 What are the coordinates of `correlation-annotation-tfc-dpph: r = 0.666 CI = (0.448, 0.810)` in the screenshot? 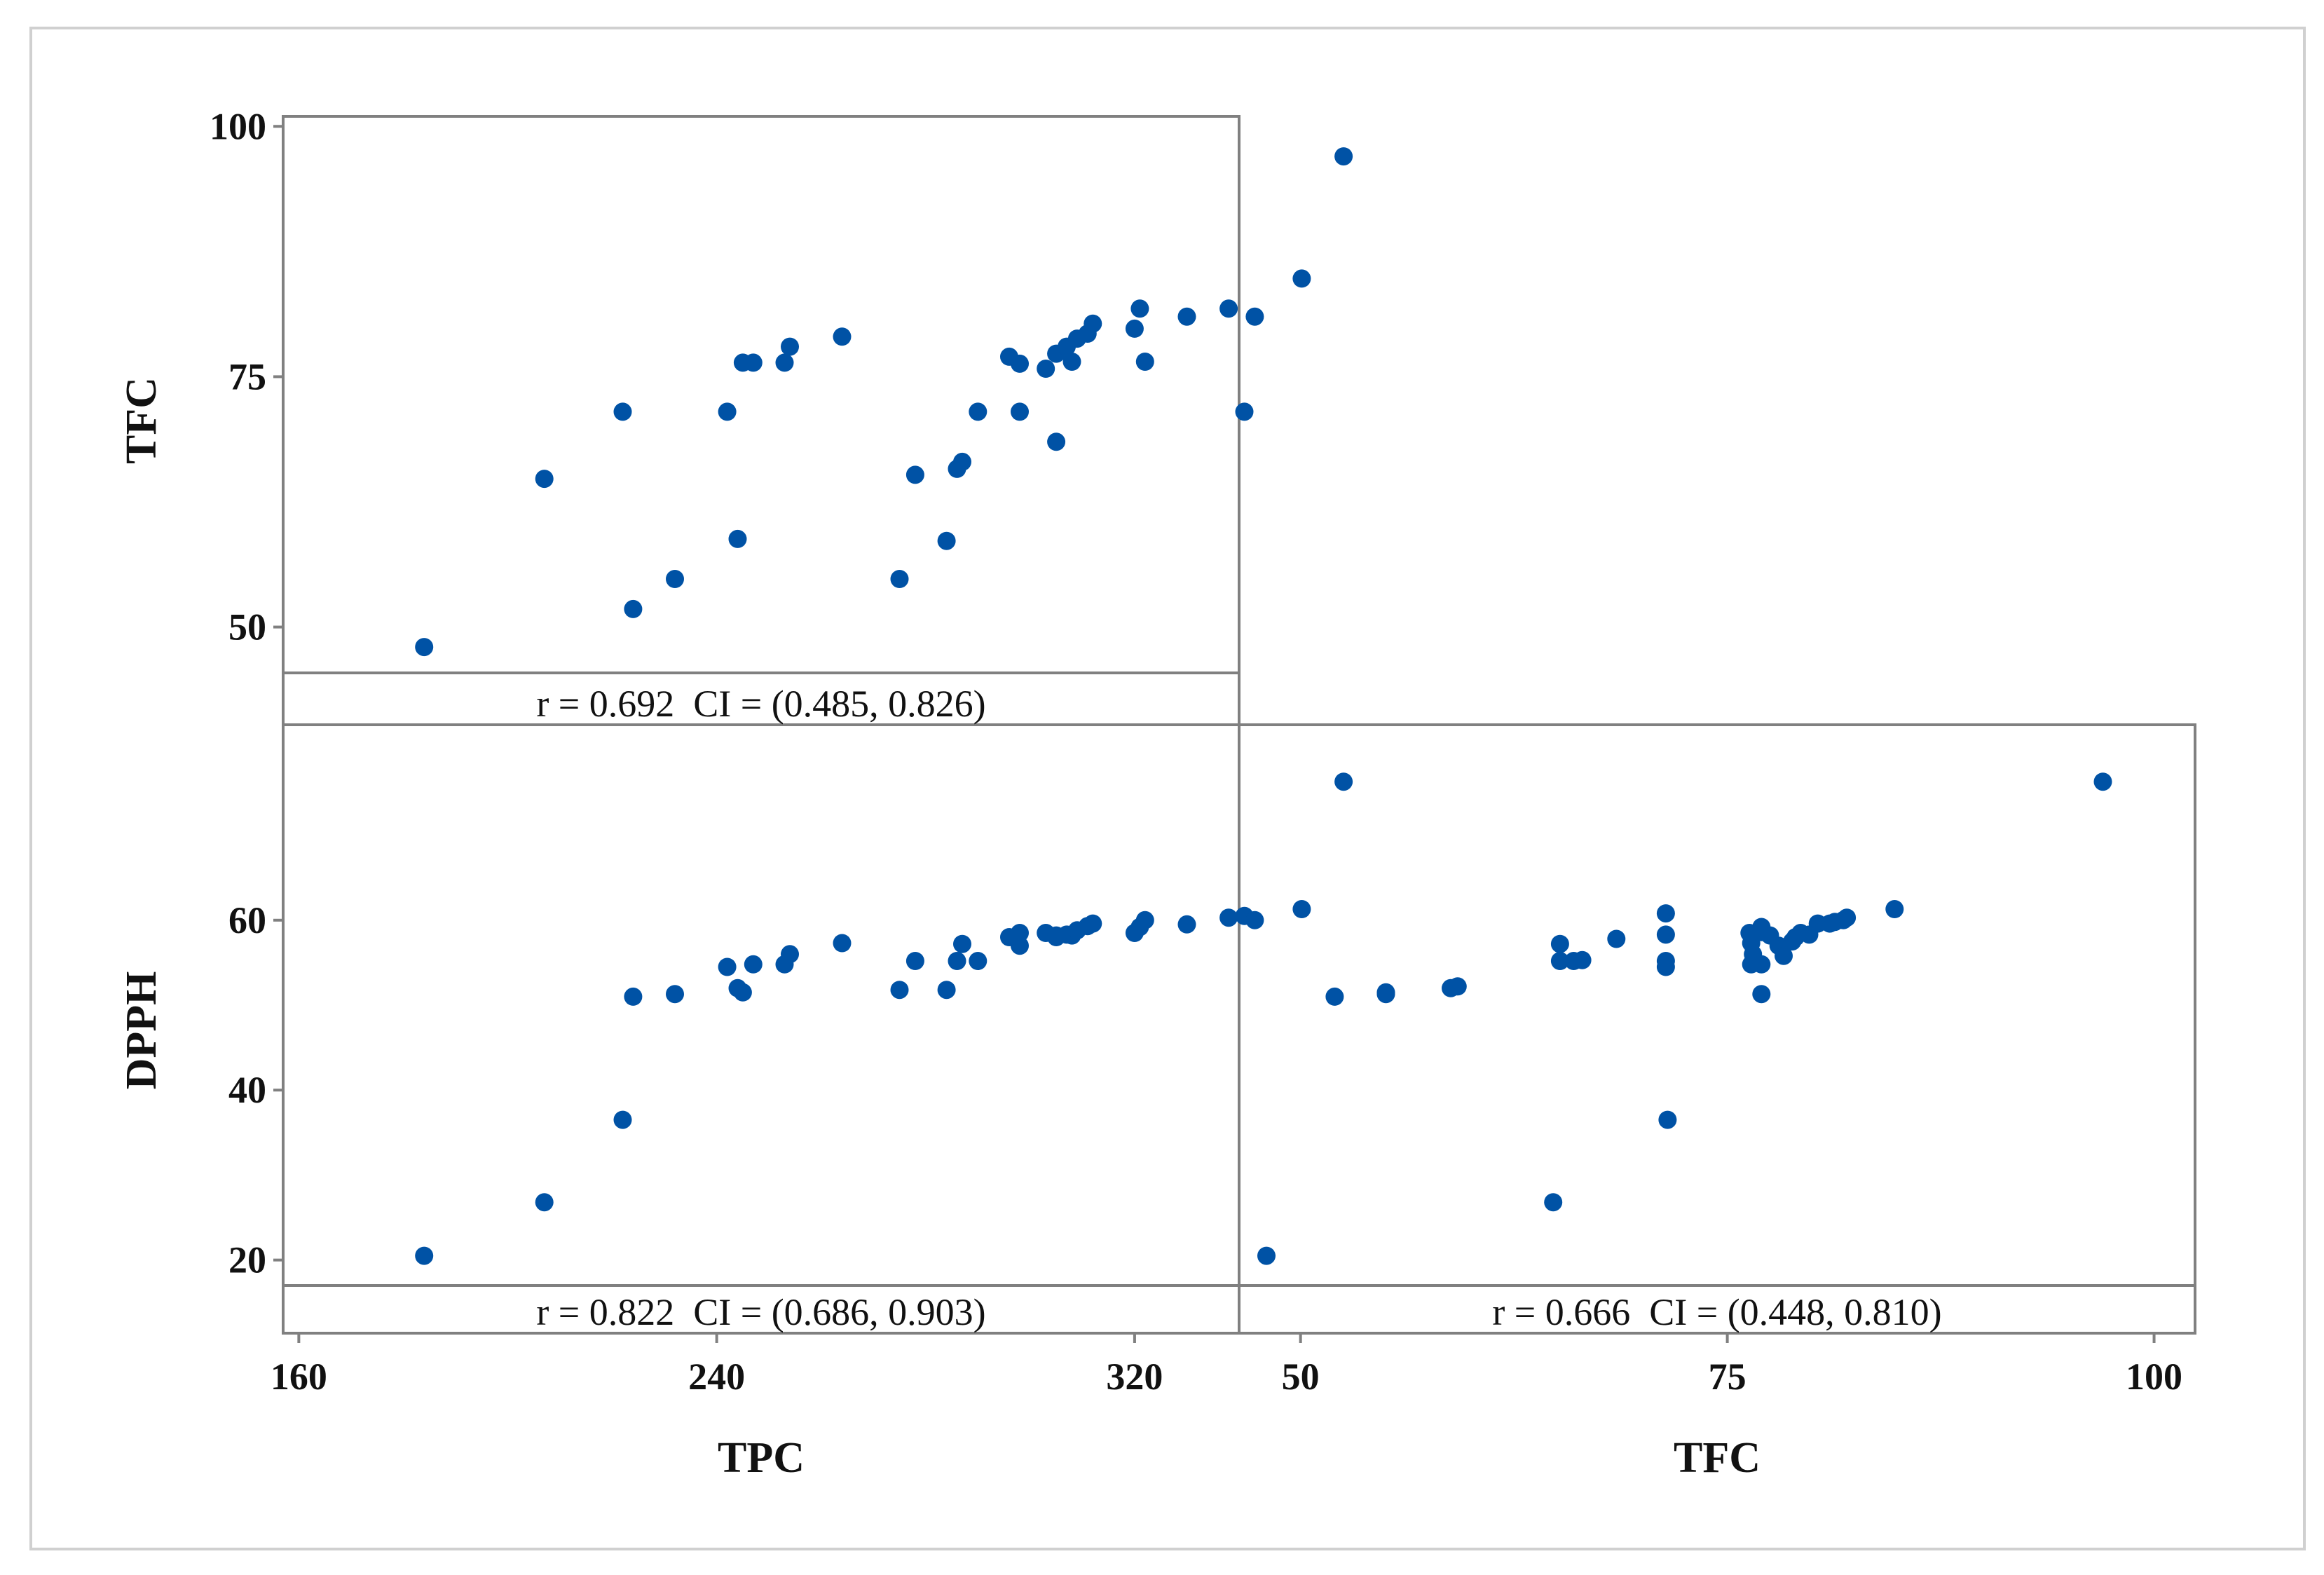 It's located at (1716, 1312).